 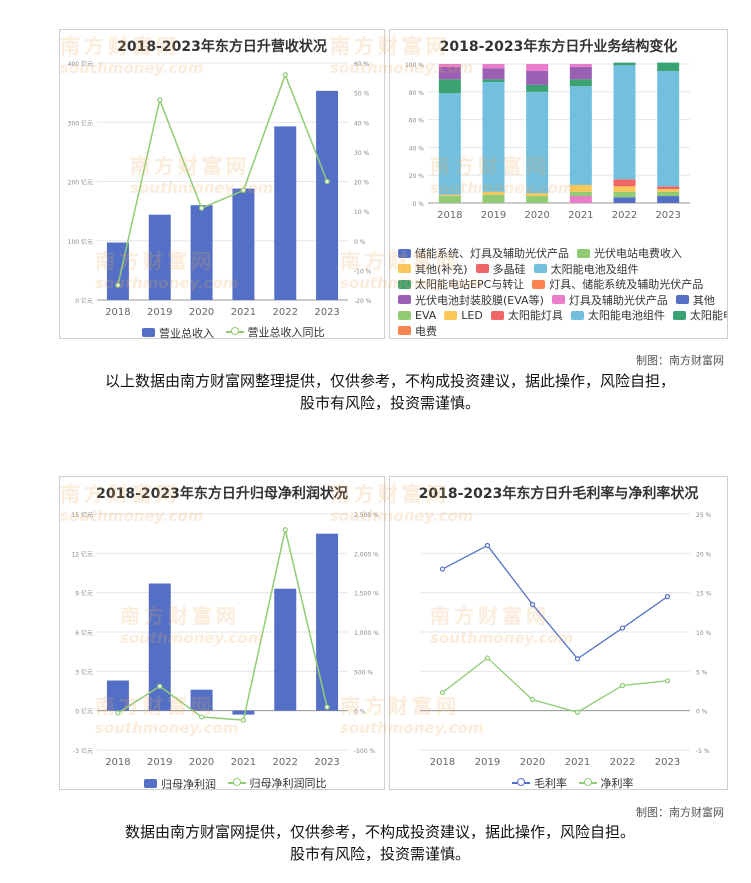 What do you see at coordinates (417, 176) in the screenshot?
I see `structure-y-tick: 20 %` at bounding box center [417, 176].